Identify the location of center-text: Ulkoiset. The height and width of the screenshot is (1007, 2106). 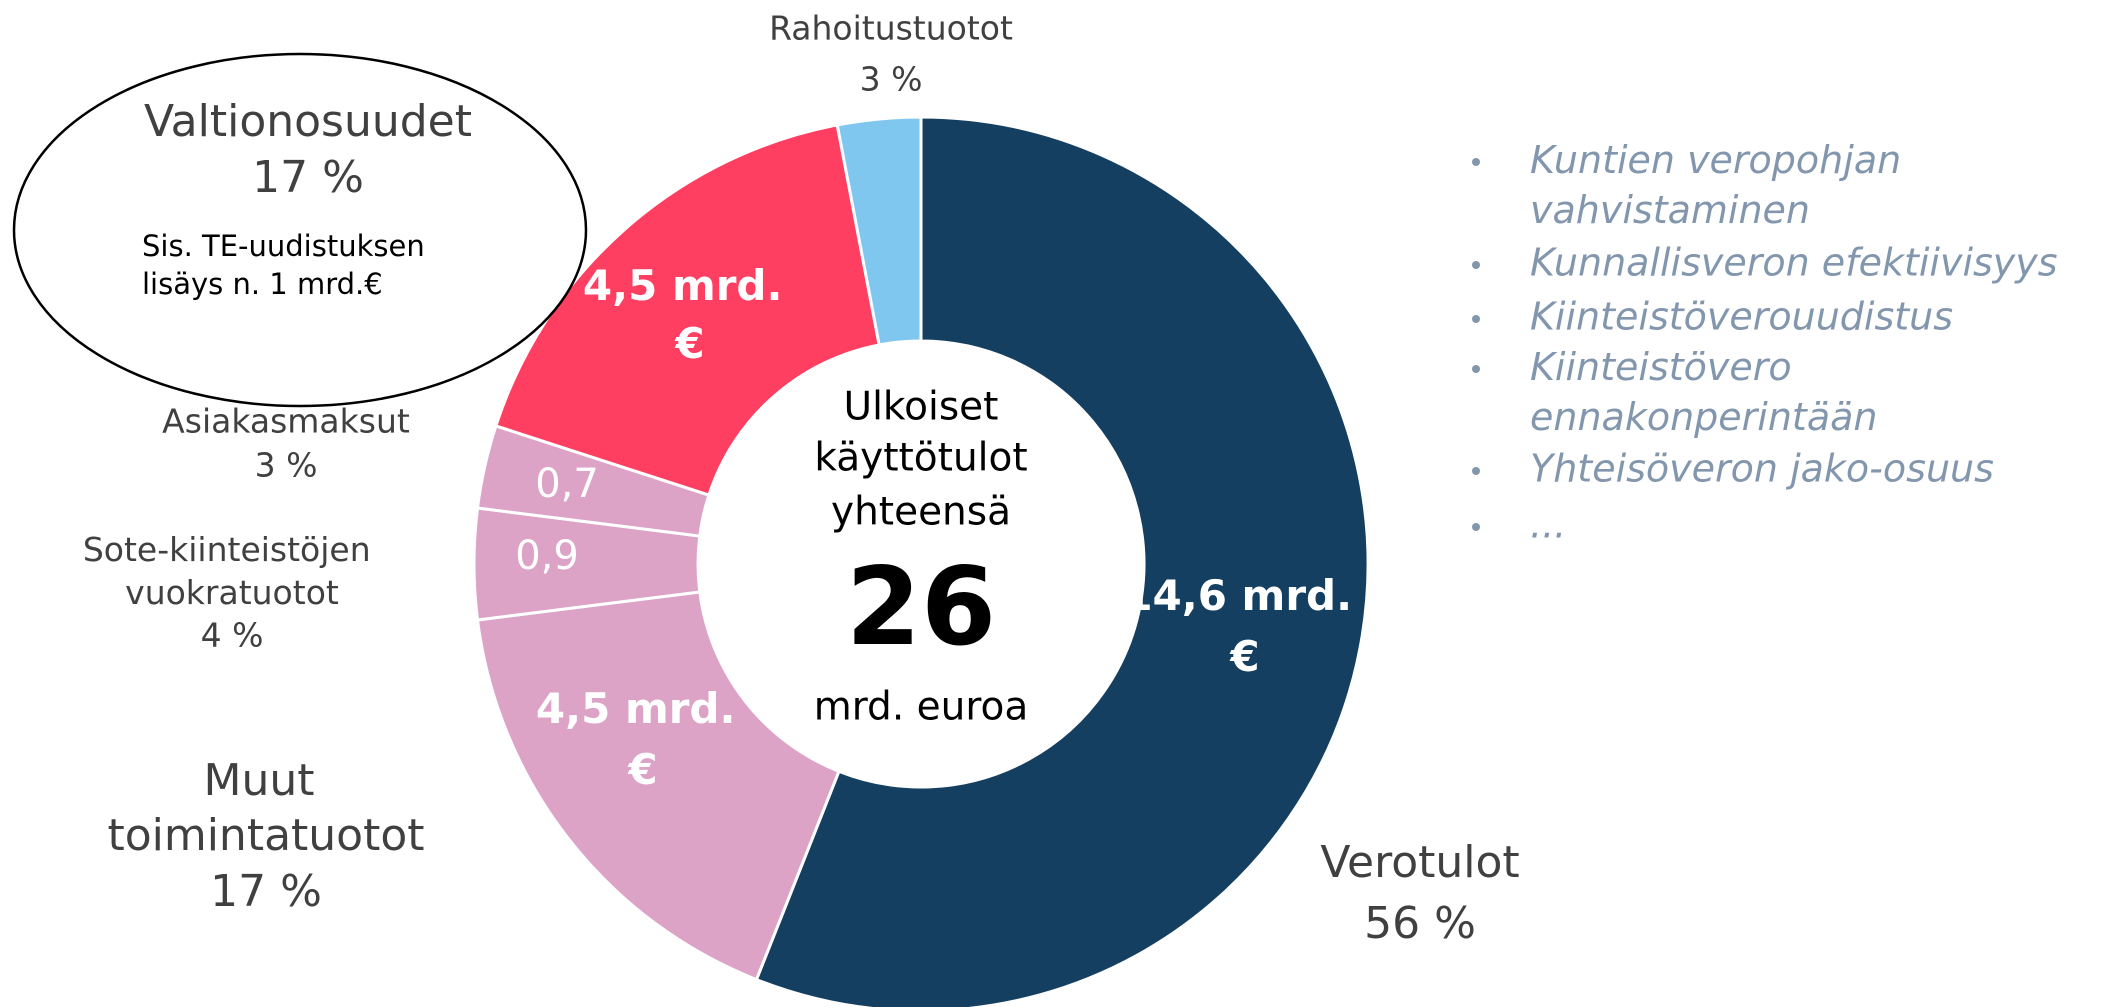
(921, 407).